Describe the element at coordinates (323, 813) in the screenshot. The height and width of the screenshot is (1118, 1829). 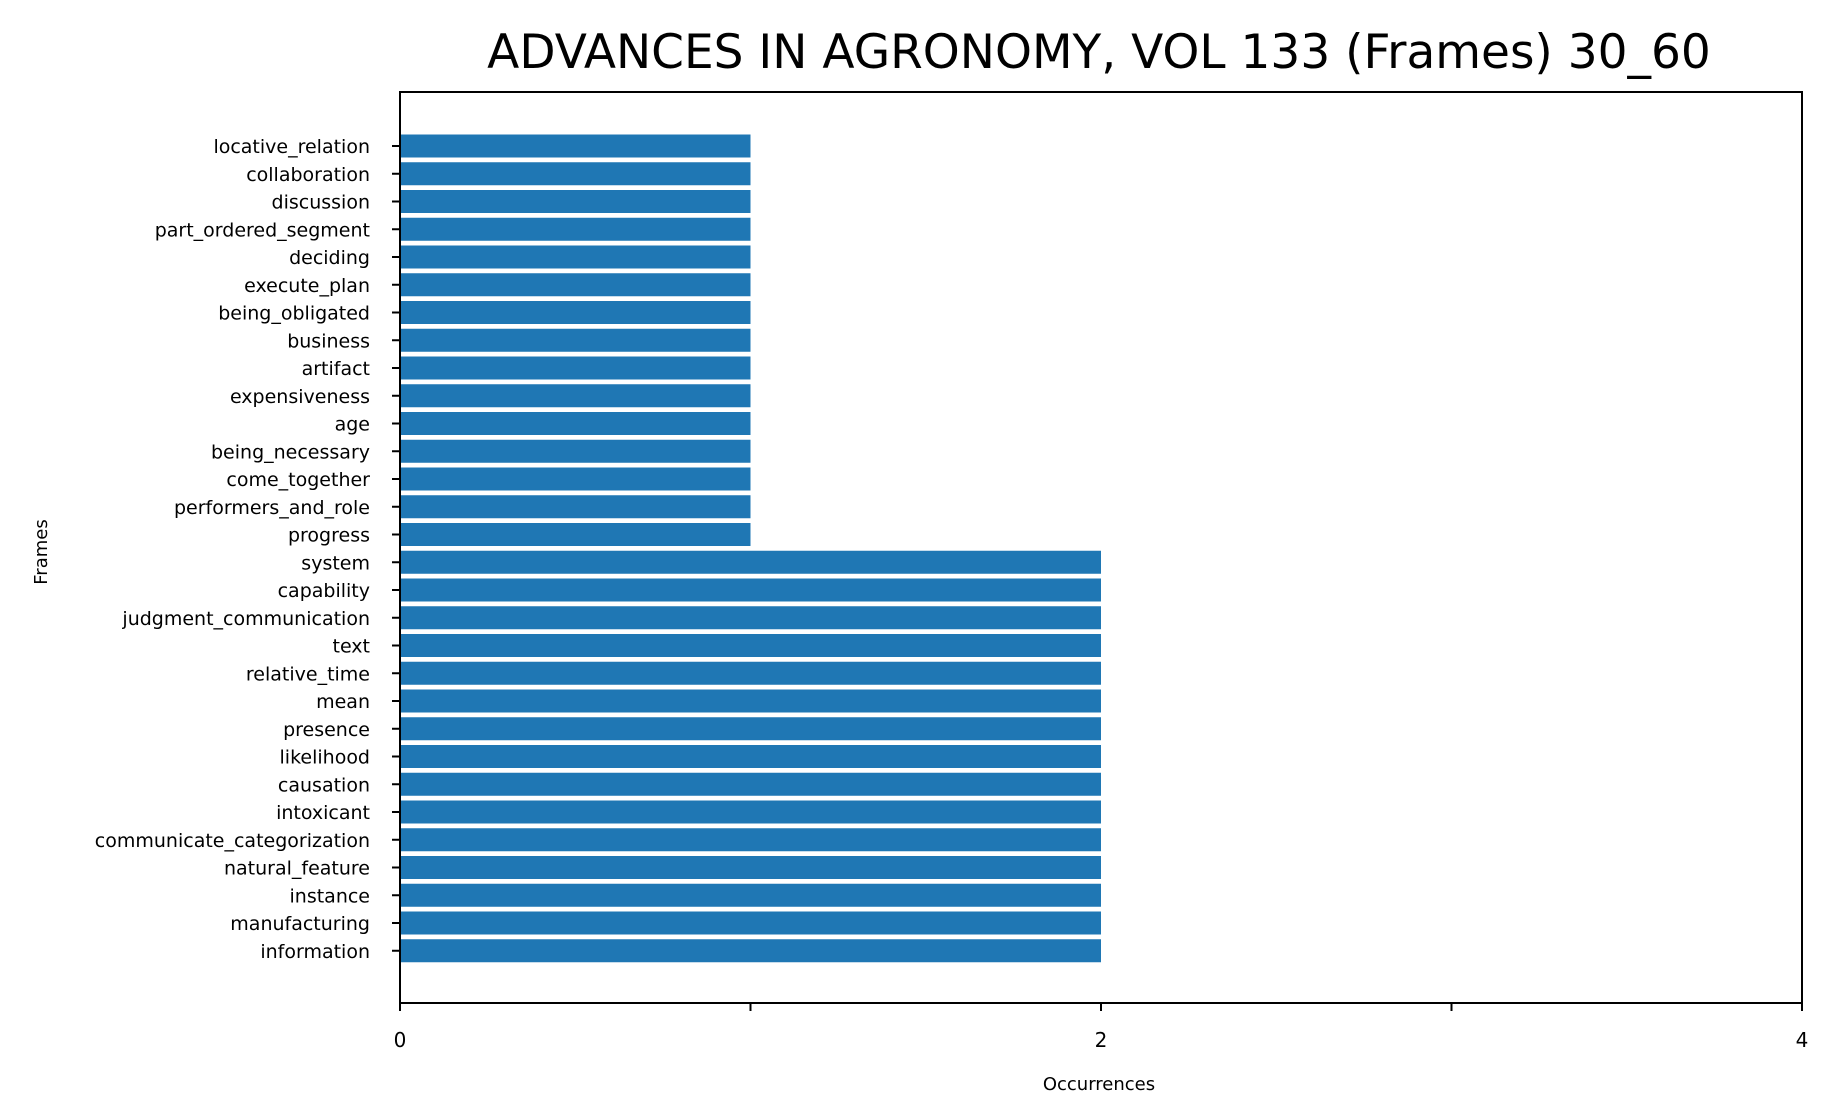
I see `y-tick-label: intoxicant` at that location.